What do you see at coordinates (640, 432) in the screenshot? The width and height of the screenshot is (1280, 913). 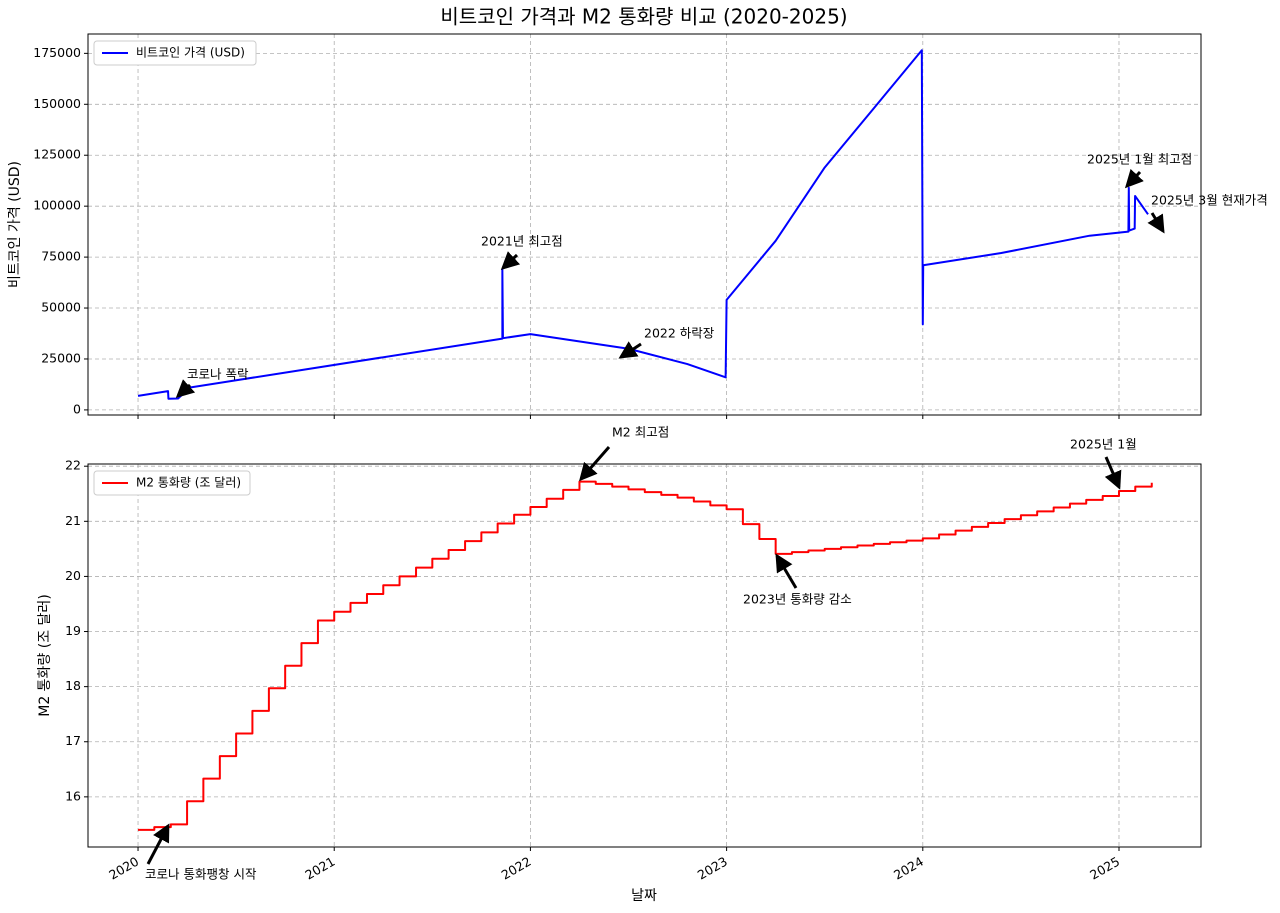 I see `annotation: M2 최고점` at bounding box center [640, 432].